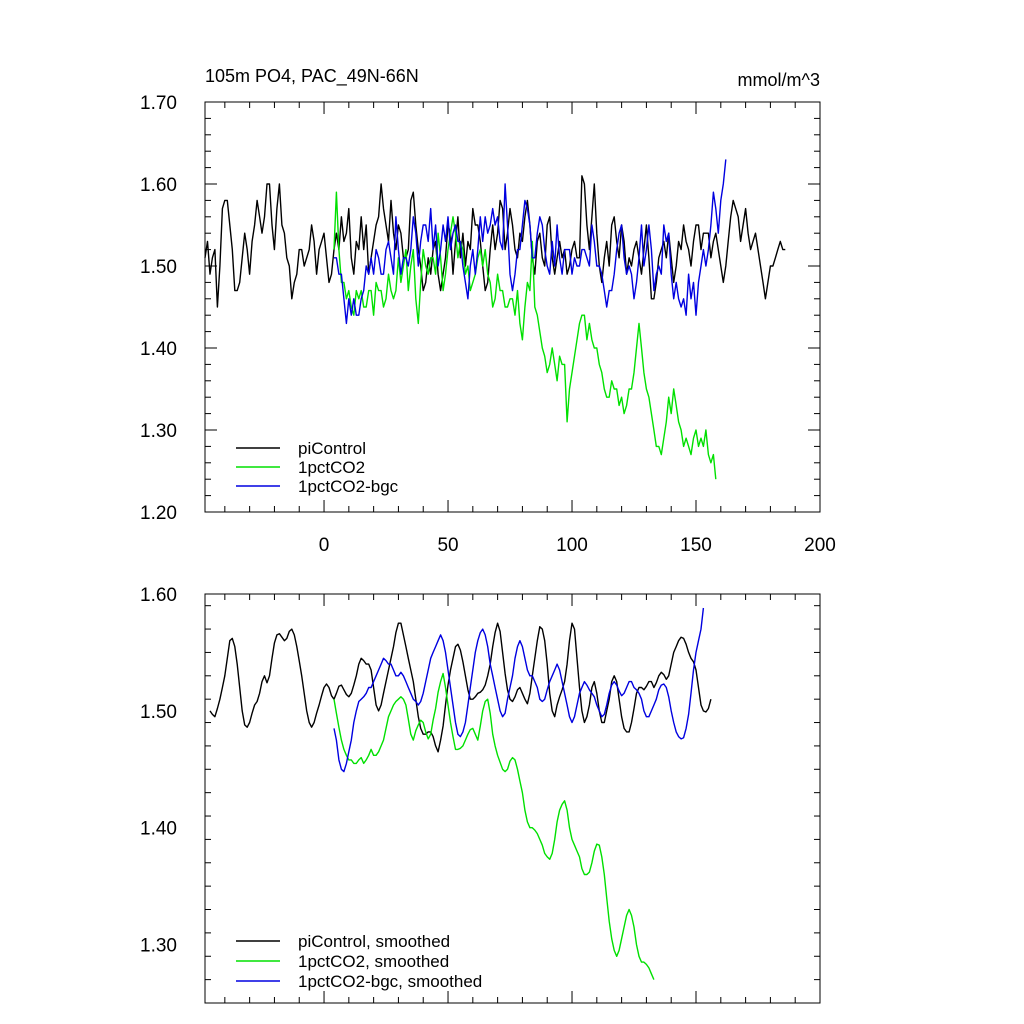 The image size is (1024, 1024). I want to click on bottom-y-tick-label: 1.30, so click(158, 946).